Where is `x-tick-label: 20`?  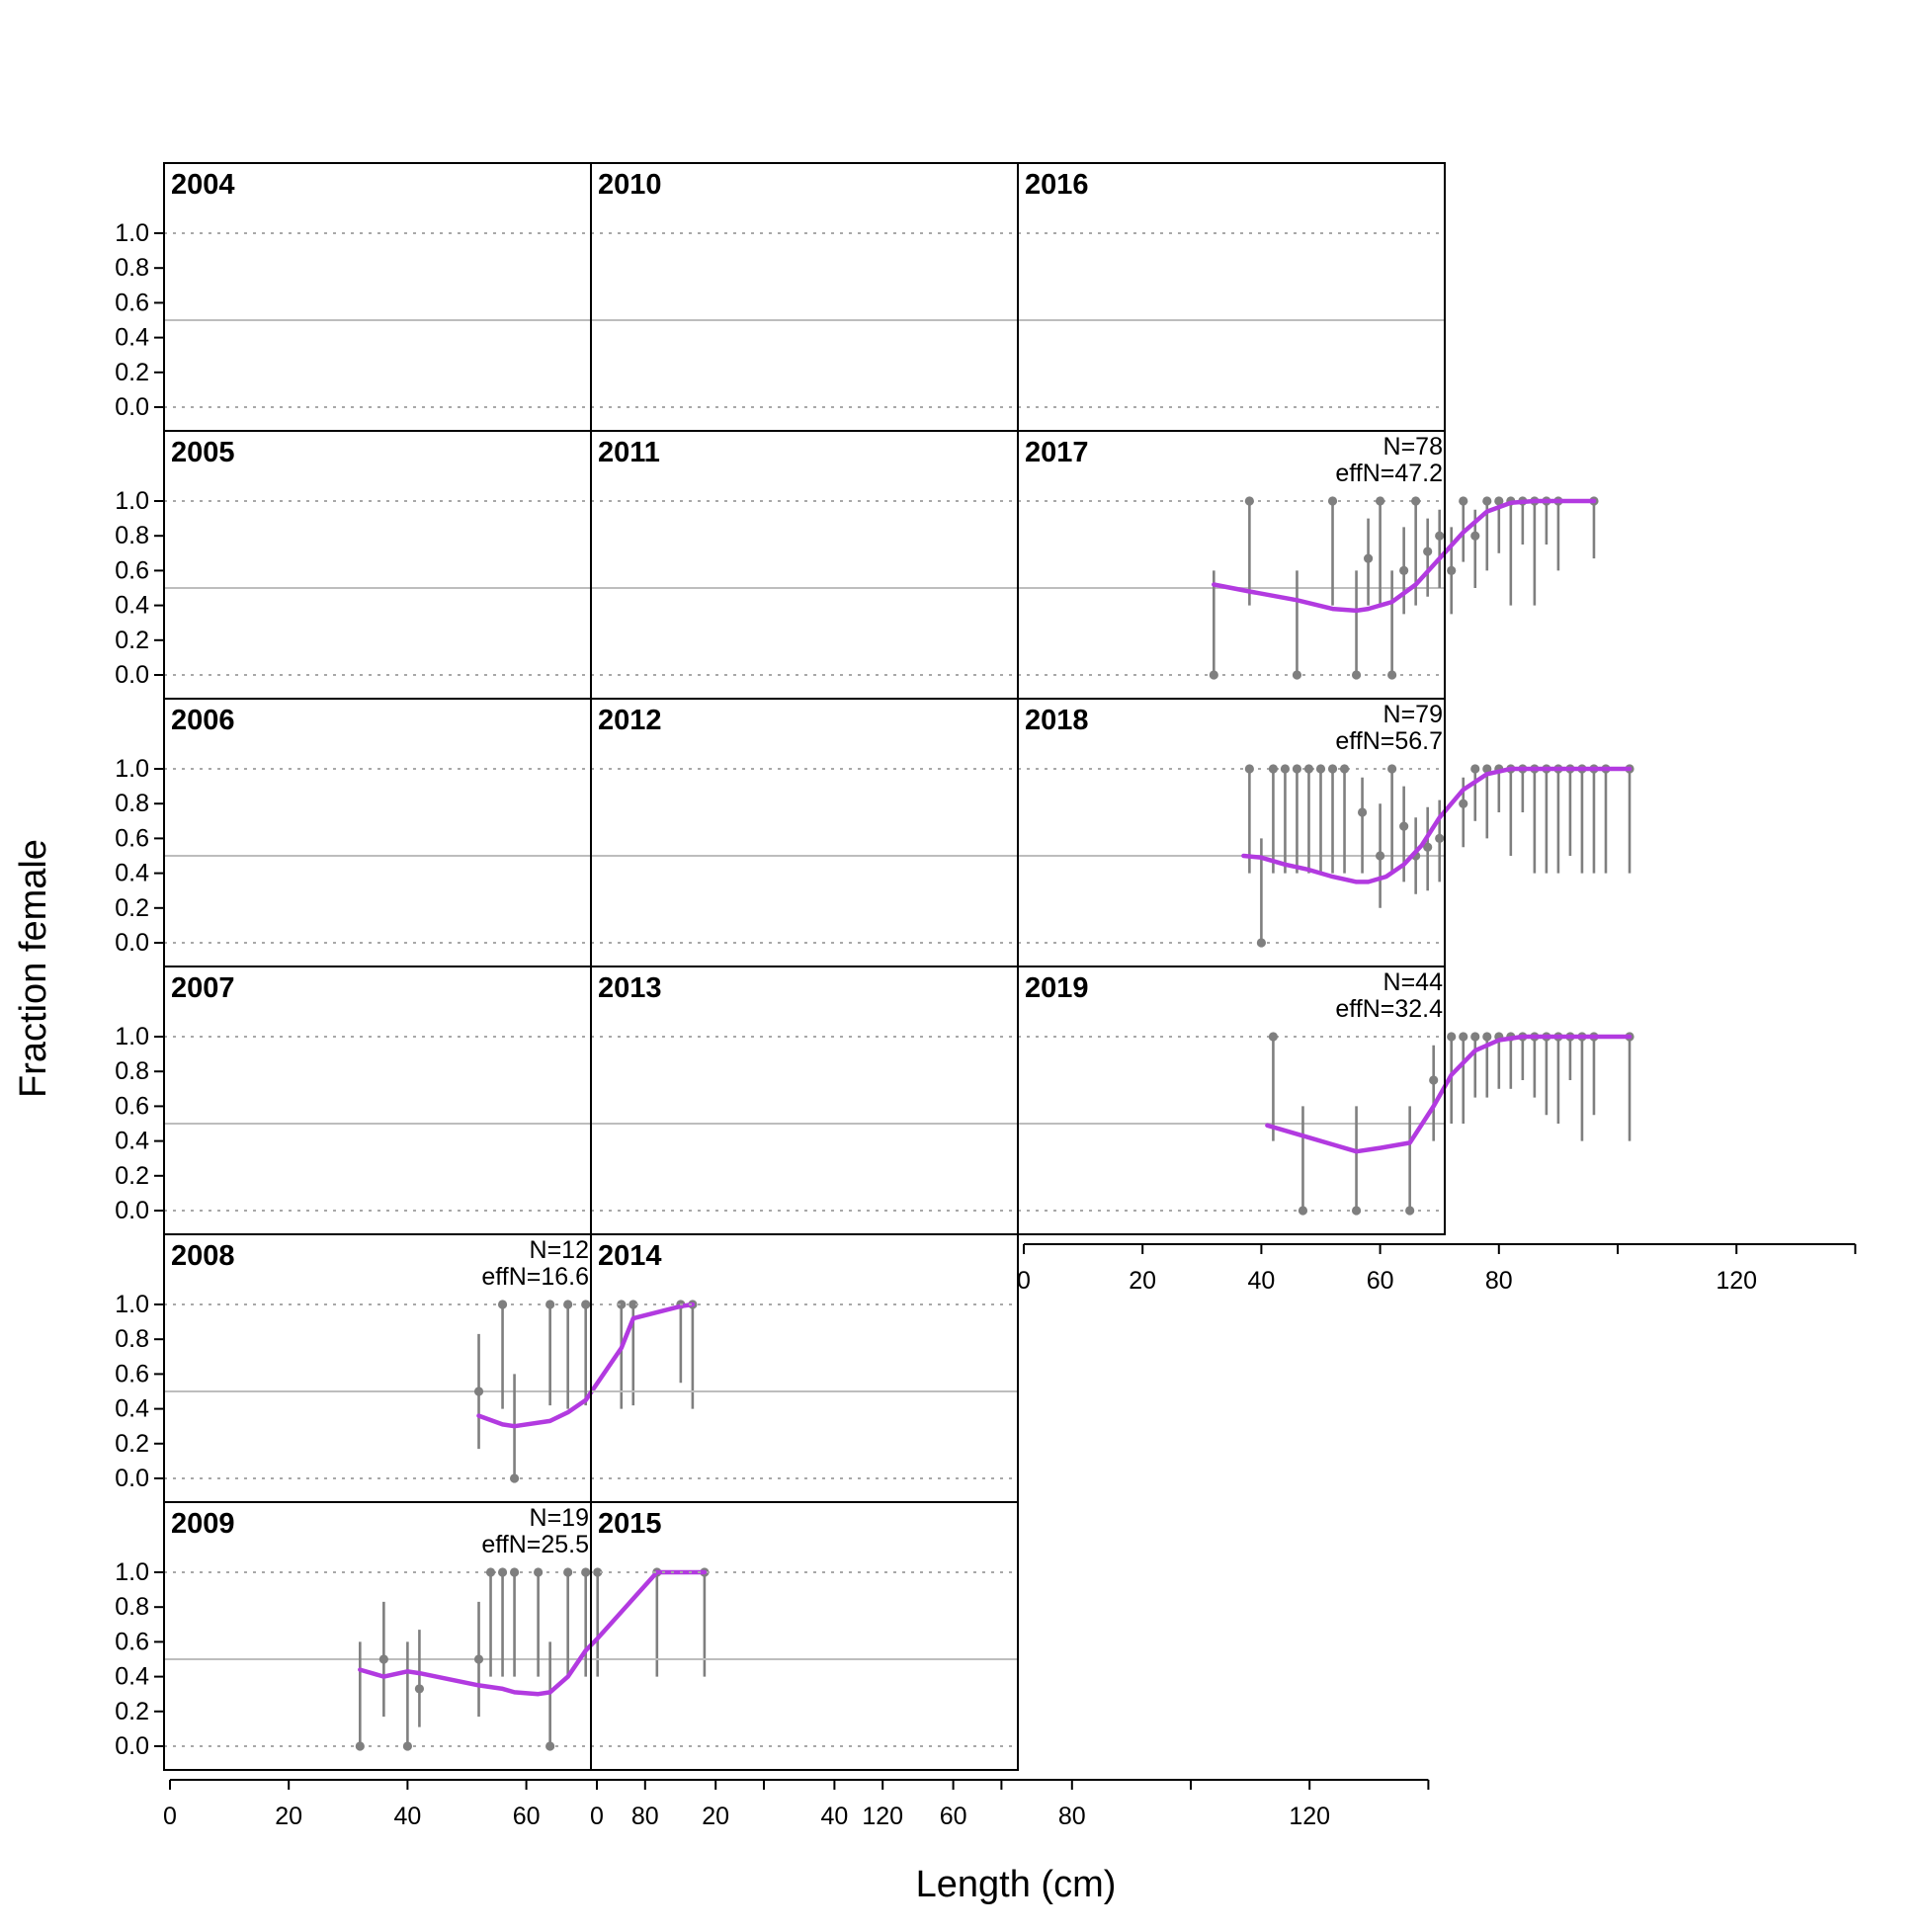 x-tick-label: 20 is located at coordinates (1143, 1281).